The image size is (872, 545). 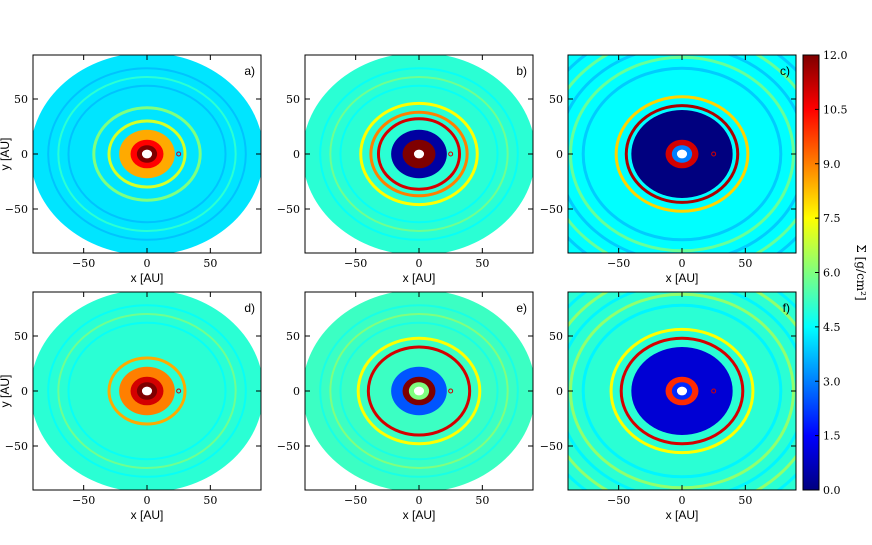 What do you see at coordinates (249, 308) in the screenshot?
I see `panel-label: d)` at bounding box center [249, 308].